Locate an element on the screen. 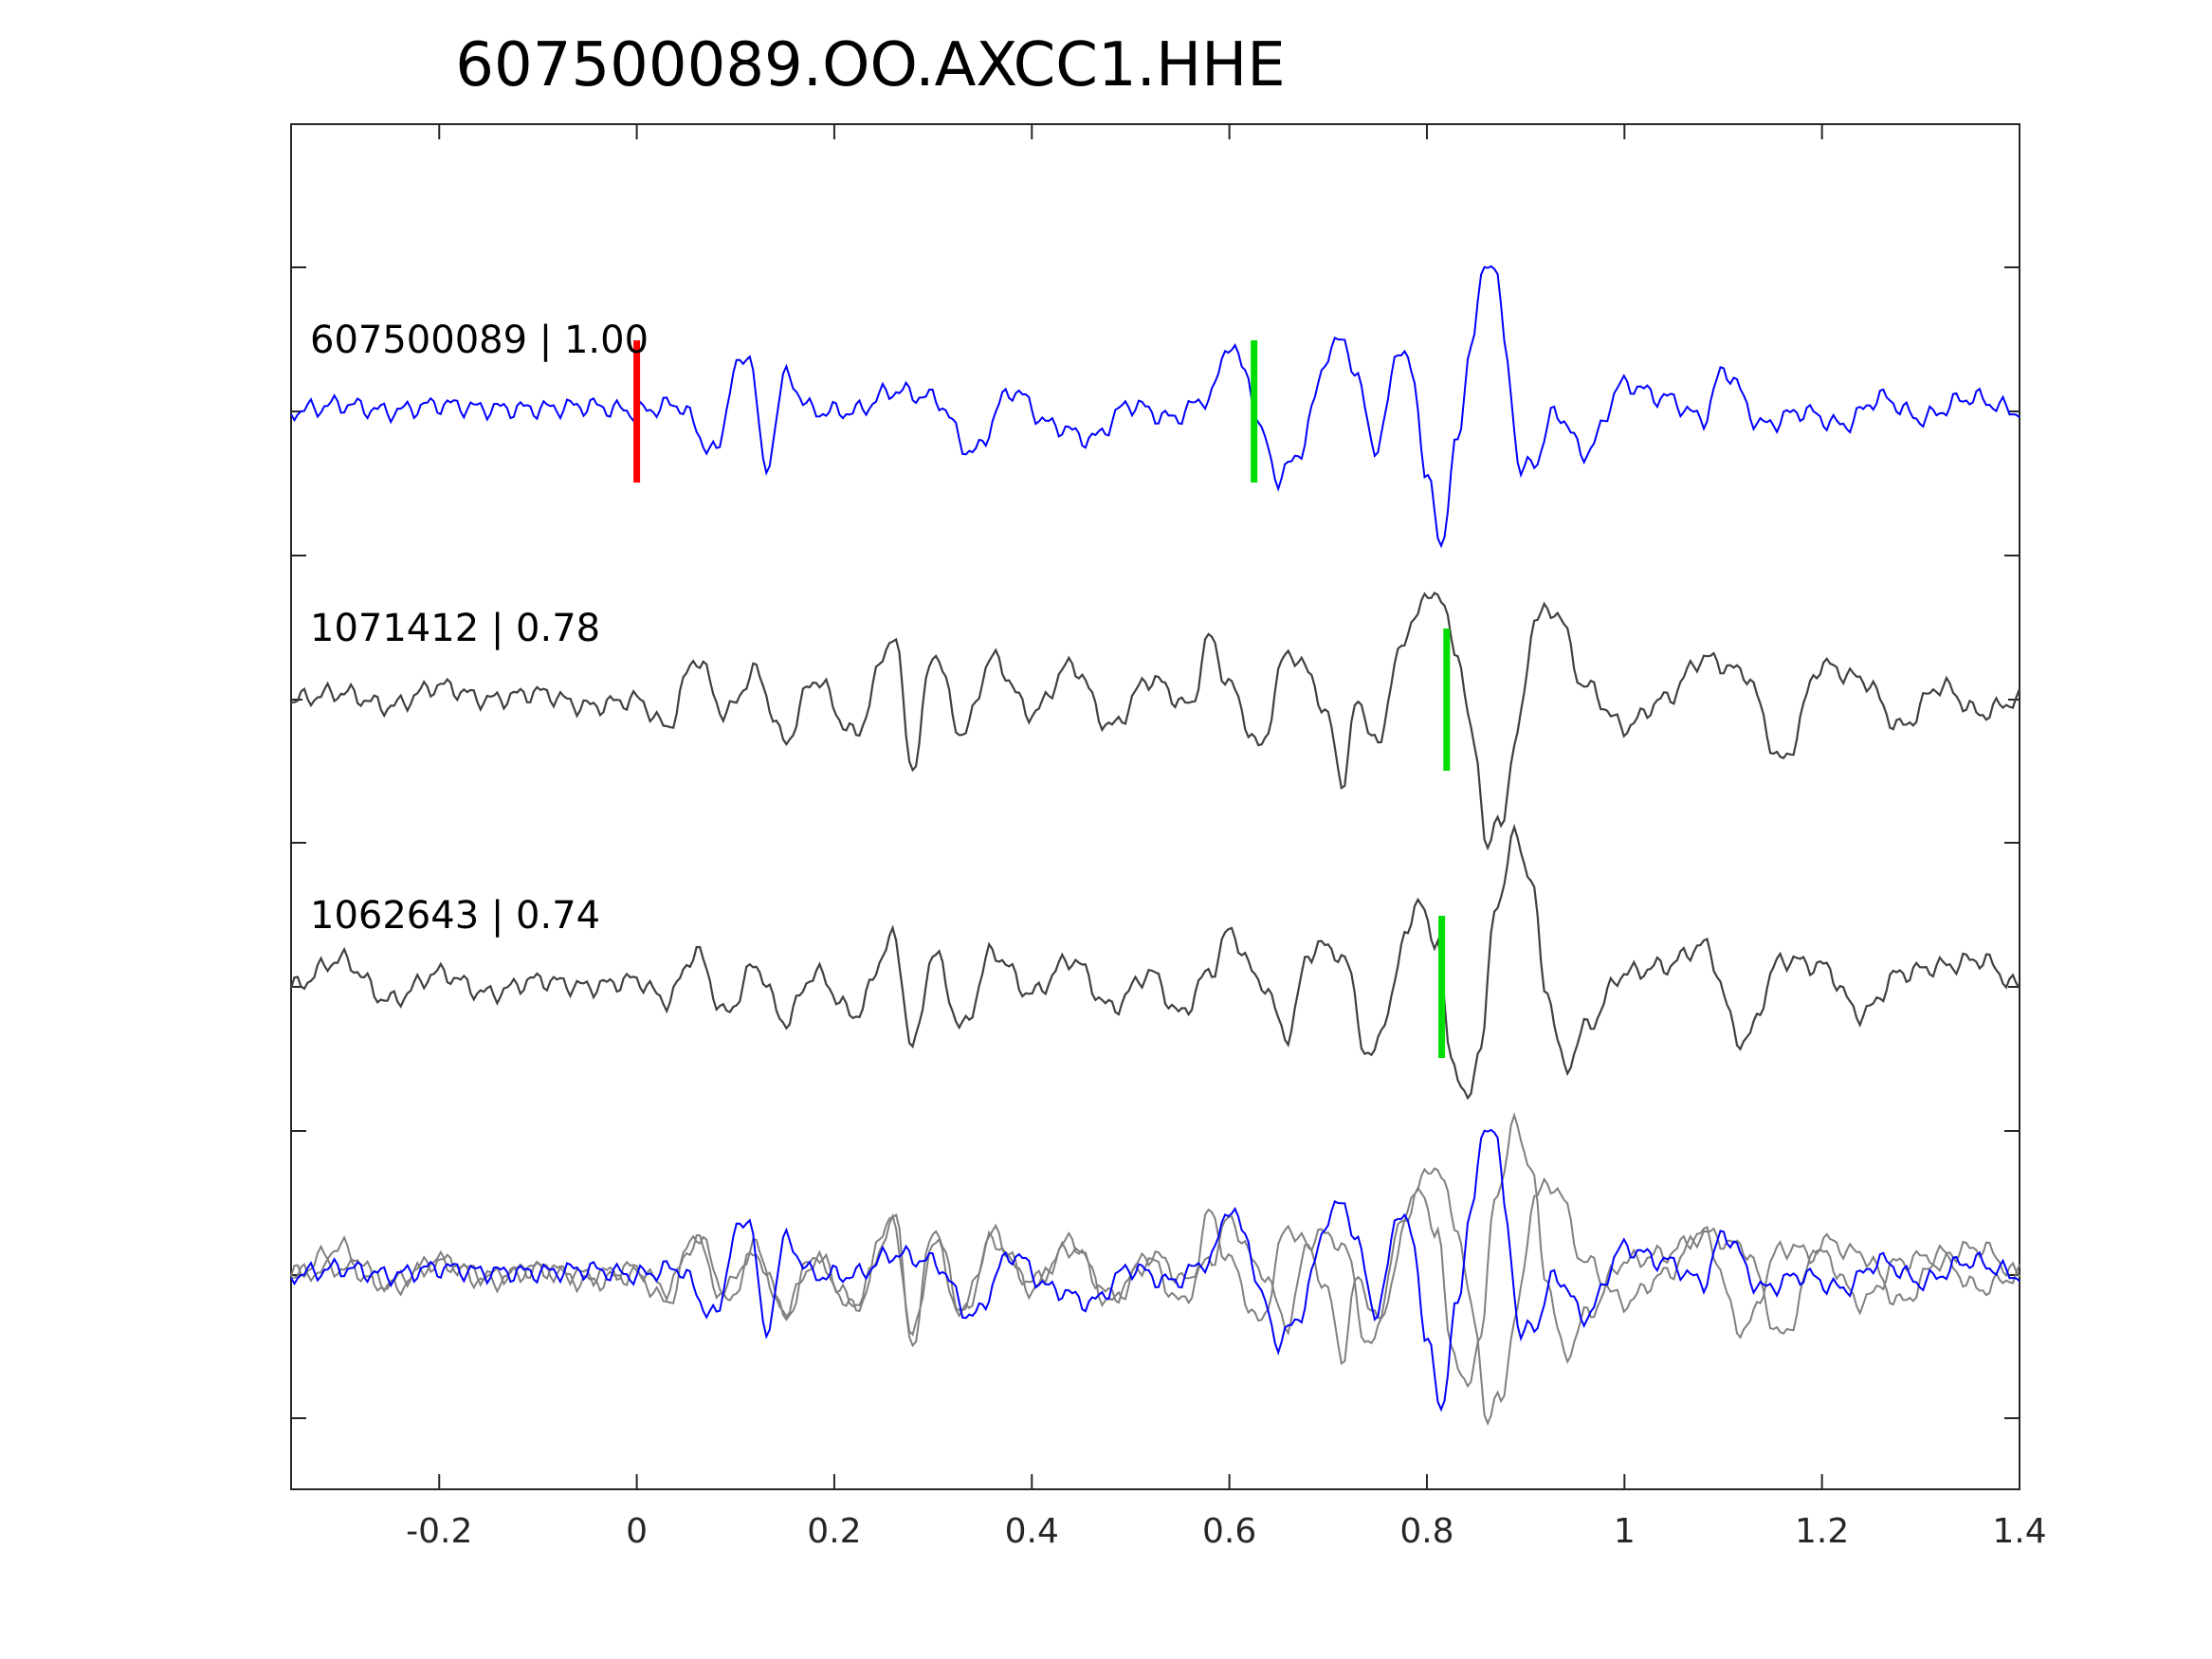  x-tick-label: 0.8 is located at coordinates (1426, 1531).